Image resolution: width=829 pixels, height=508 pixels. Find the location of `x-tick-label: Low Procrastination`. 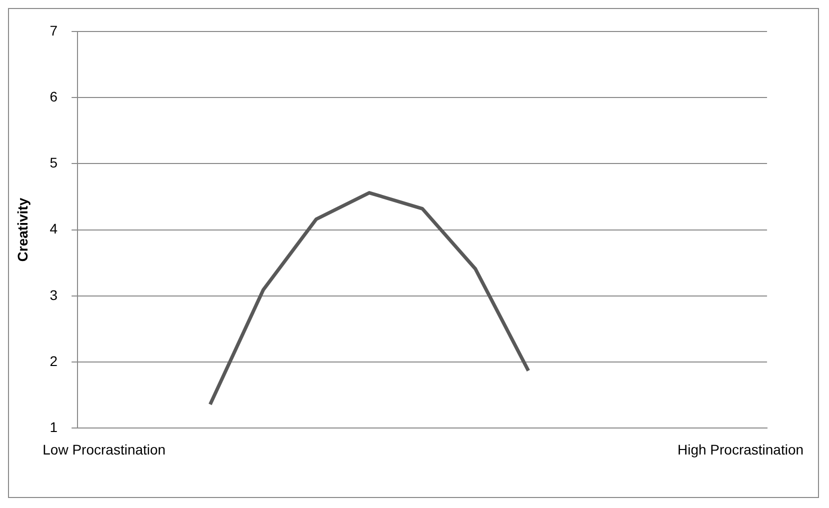

x-tick-label: Low Procrastination is located at coordinates (104, 449).